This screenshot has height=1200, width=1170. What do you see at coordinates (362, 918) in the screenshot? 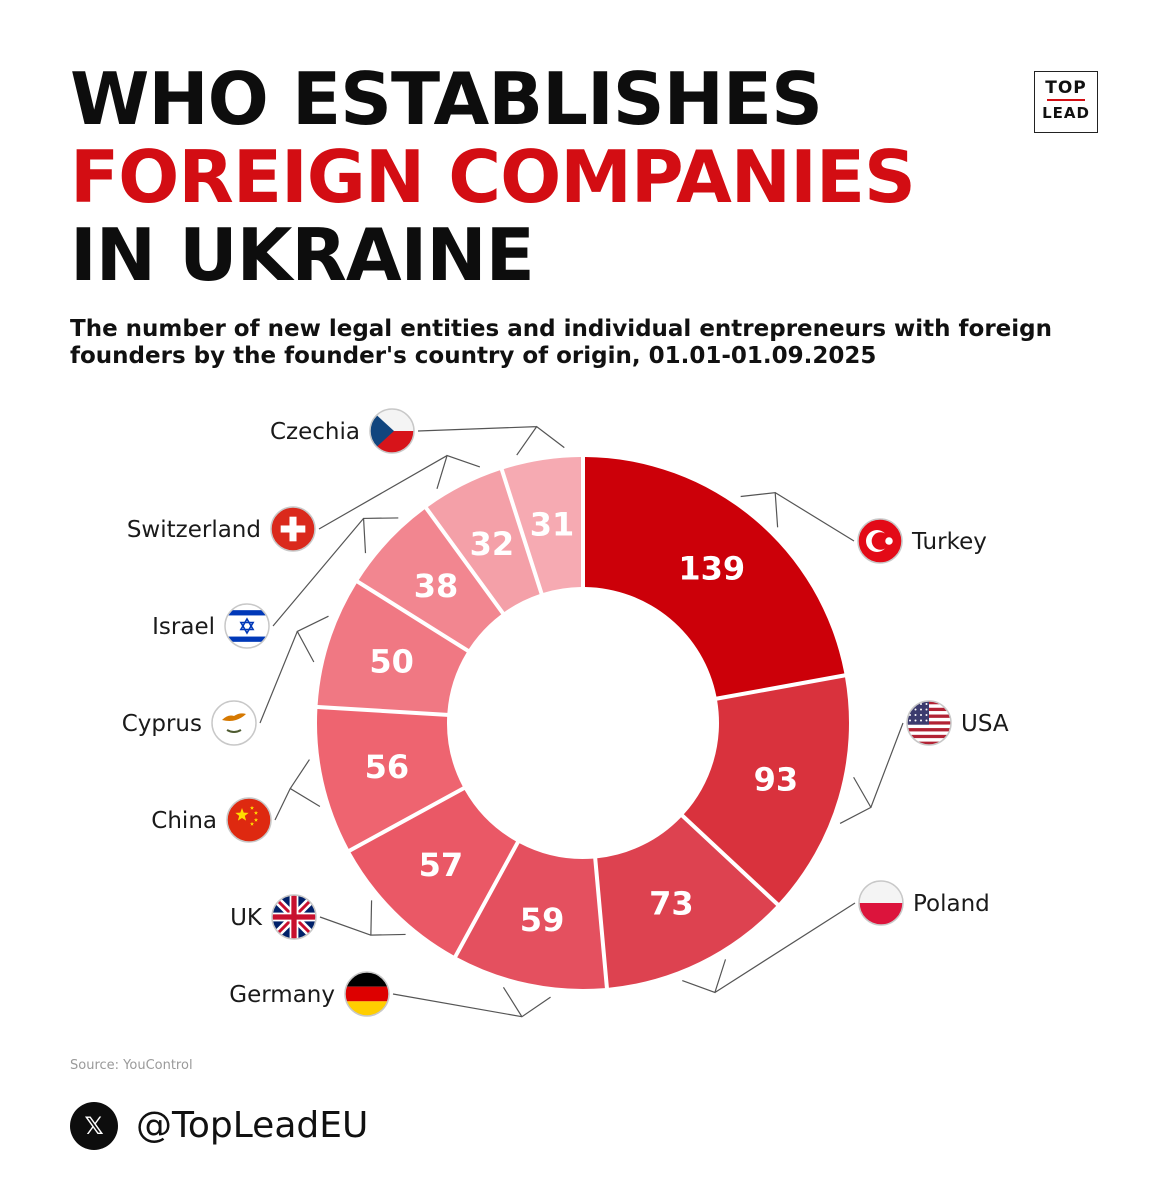
I see `leader-line-uk` at bounding box center [362, 918].